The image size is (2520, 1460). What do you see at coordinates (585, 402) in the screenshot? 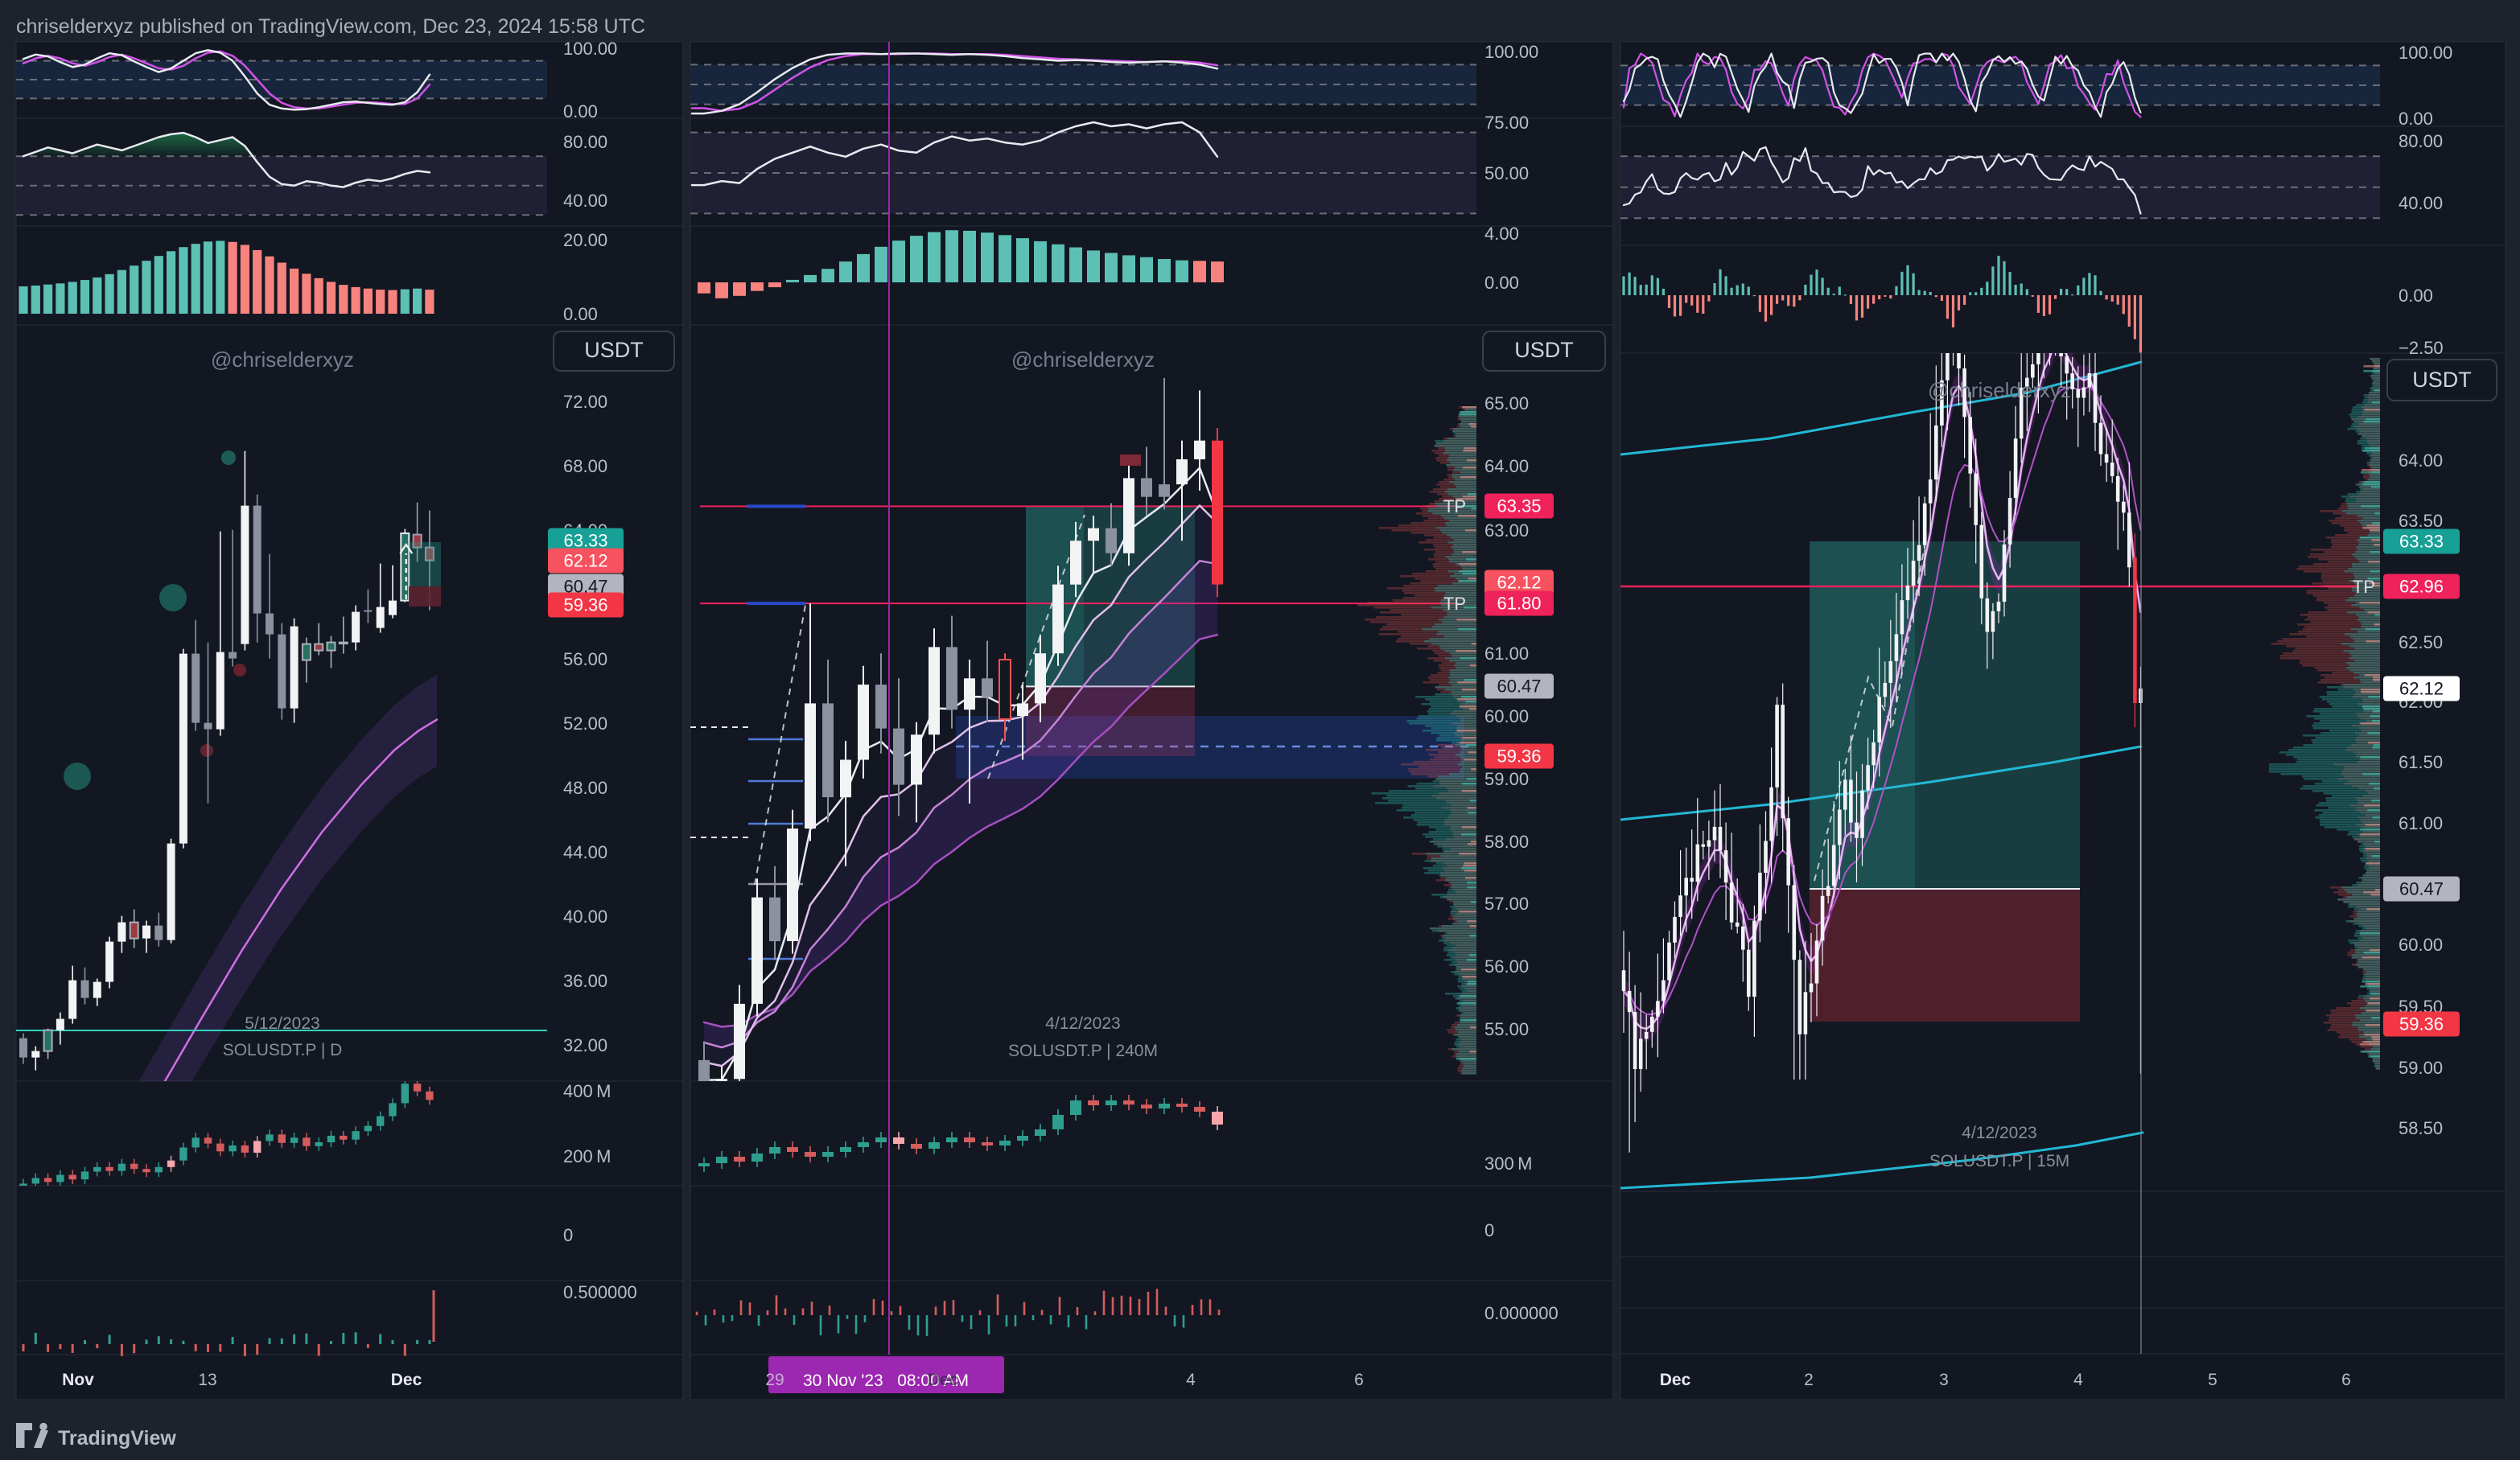
I see `svg-text: 72.00` at bounding box center [585, 402].